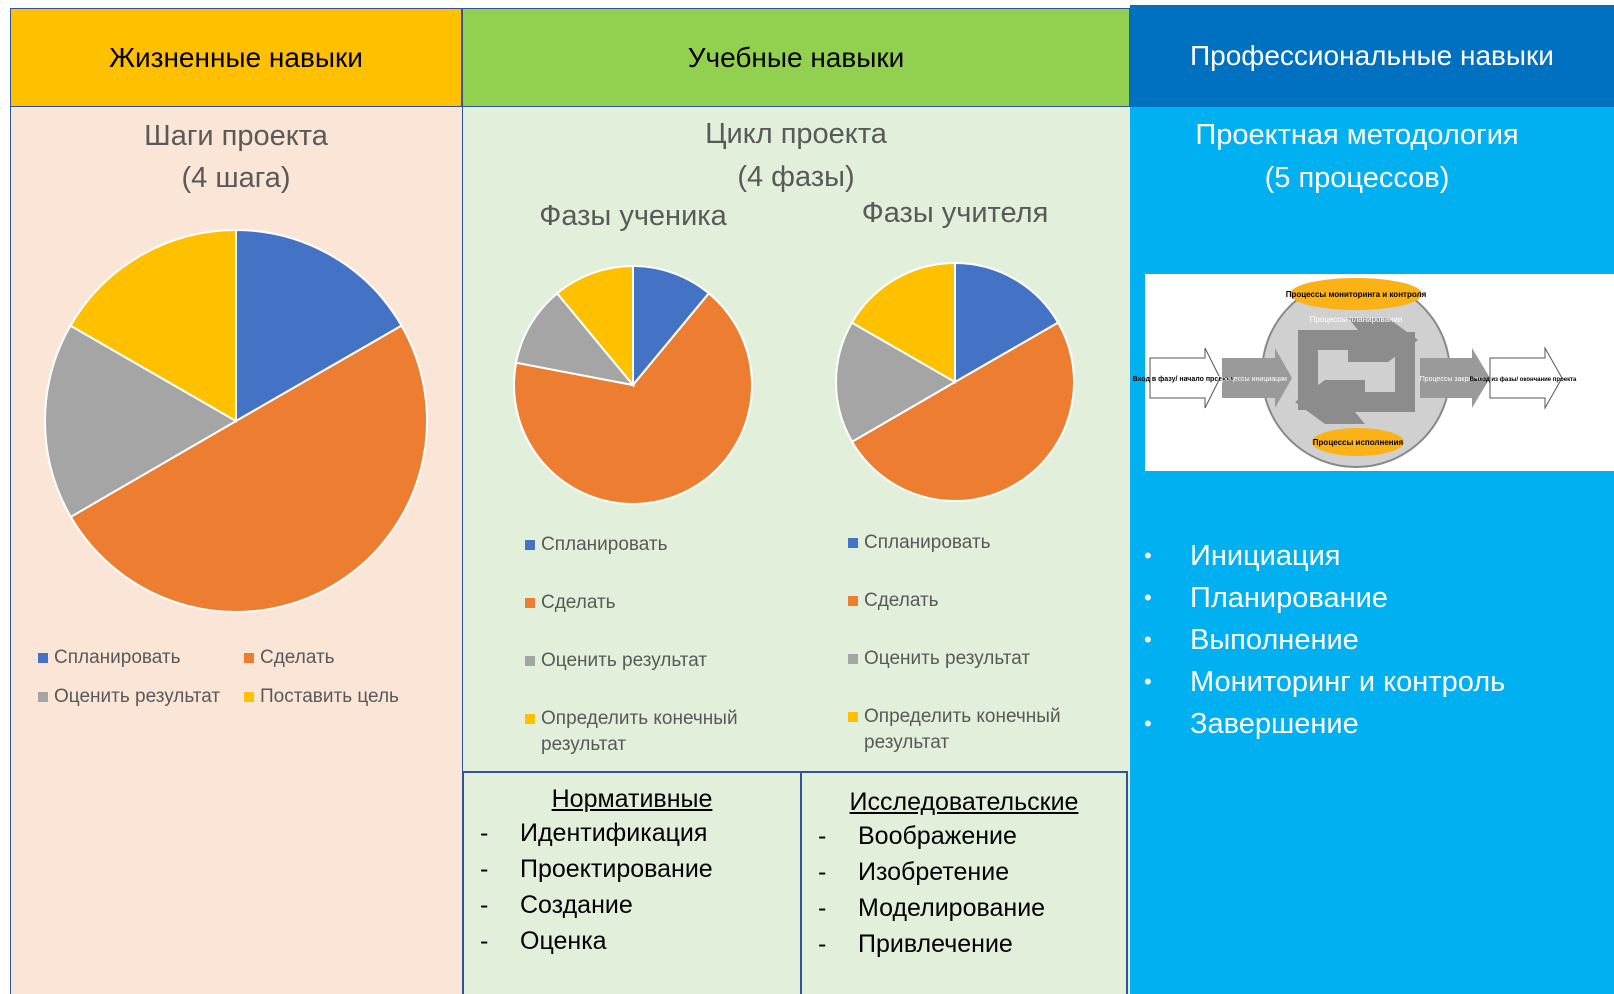 The width and height of the screenshot is (1614, 994). I want to click on diagram-label: Процессы мониторинга и контроля, so click(1356, 294).